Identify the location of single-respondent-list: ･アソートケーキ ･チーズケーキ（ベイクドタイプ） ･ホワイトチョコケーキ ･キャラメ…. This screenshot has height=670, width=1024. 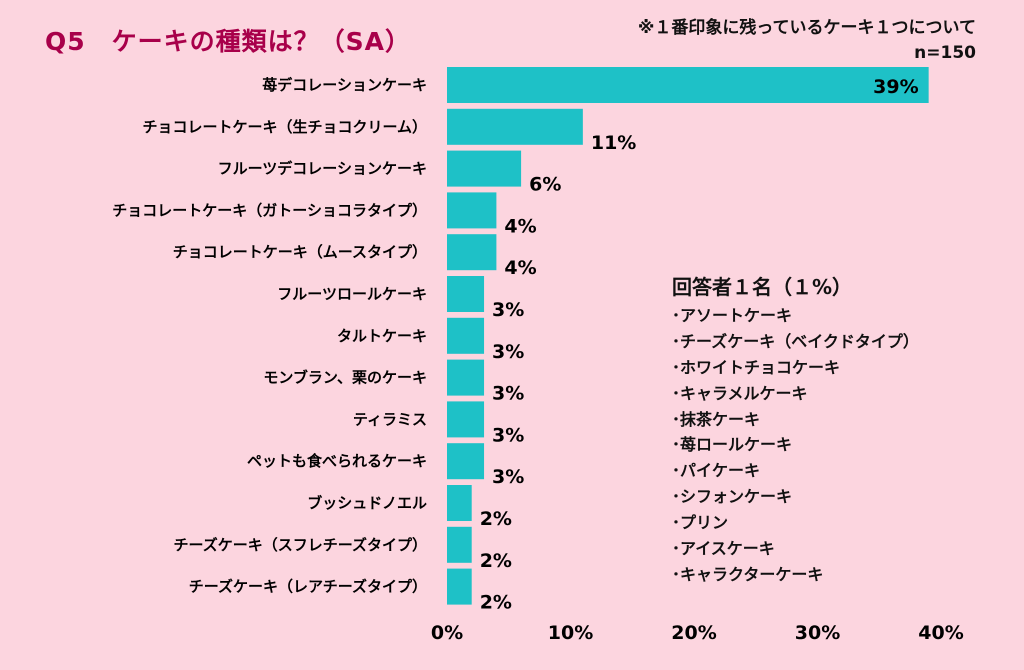
(795, 445).